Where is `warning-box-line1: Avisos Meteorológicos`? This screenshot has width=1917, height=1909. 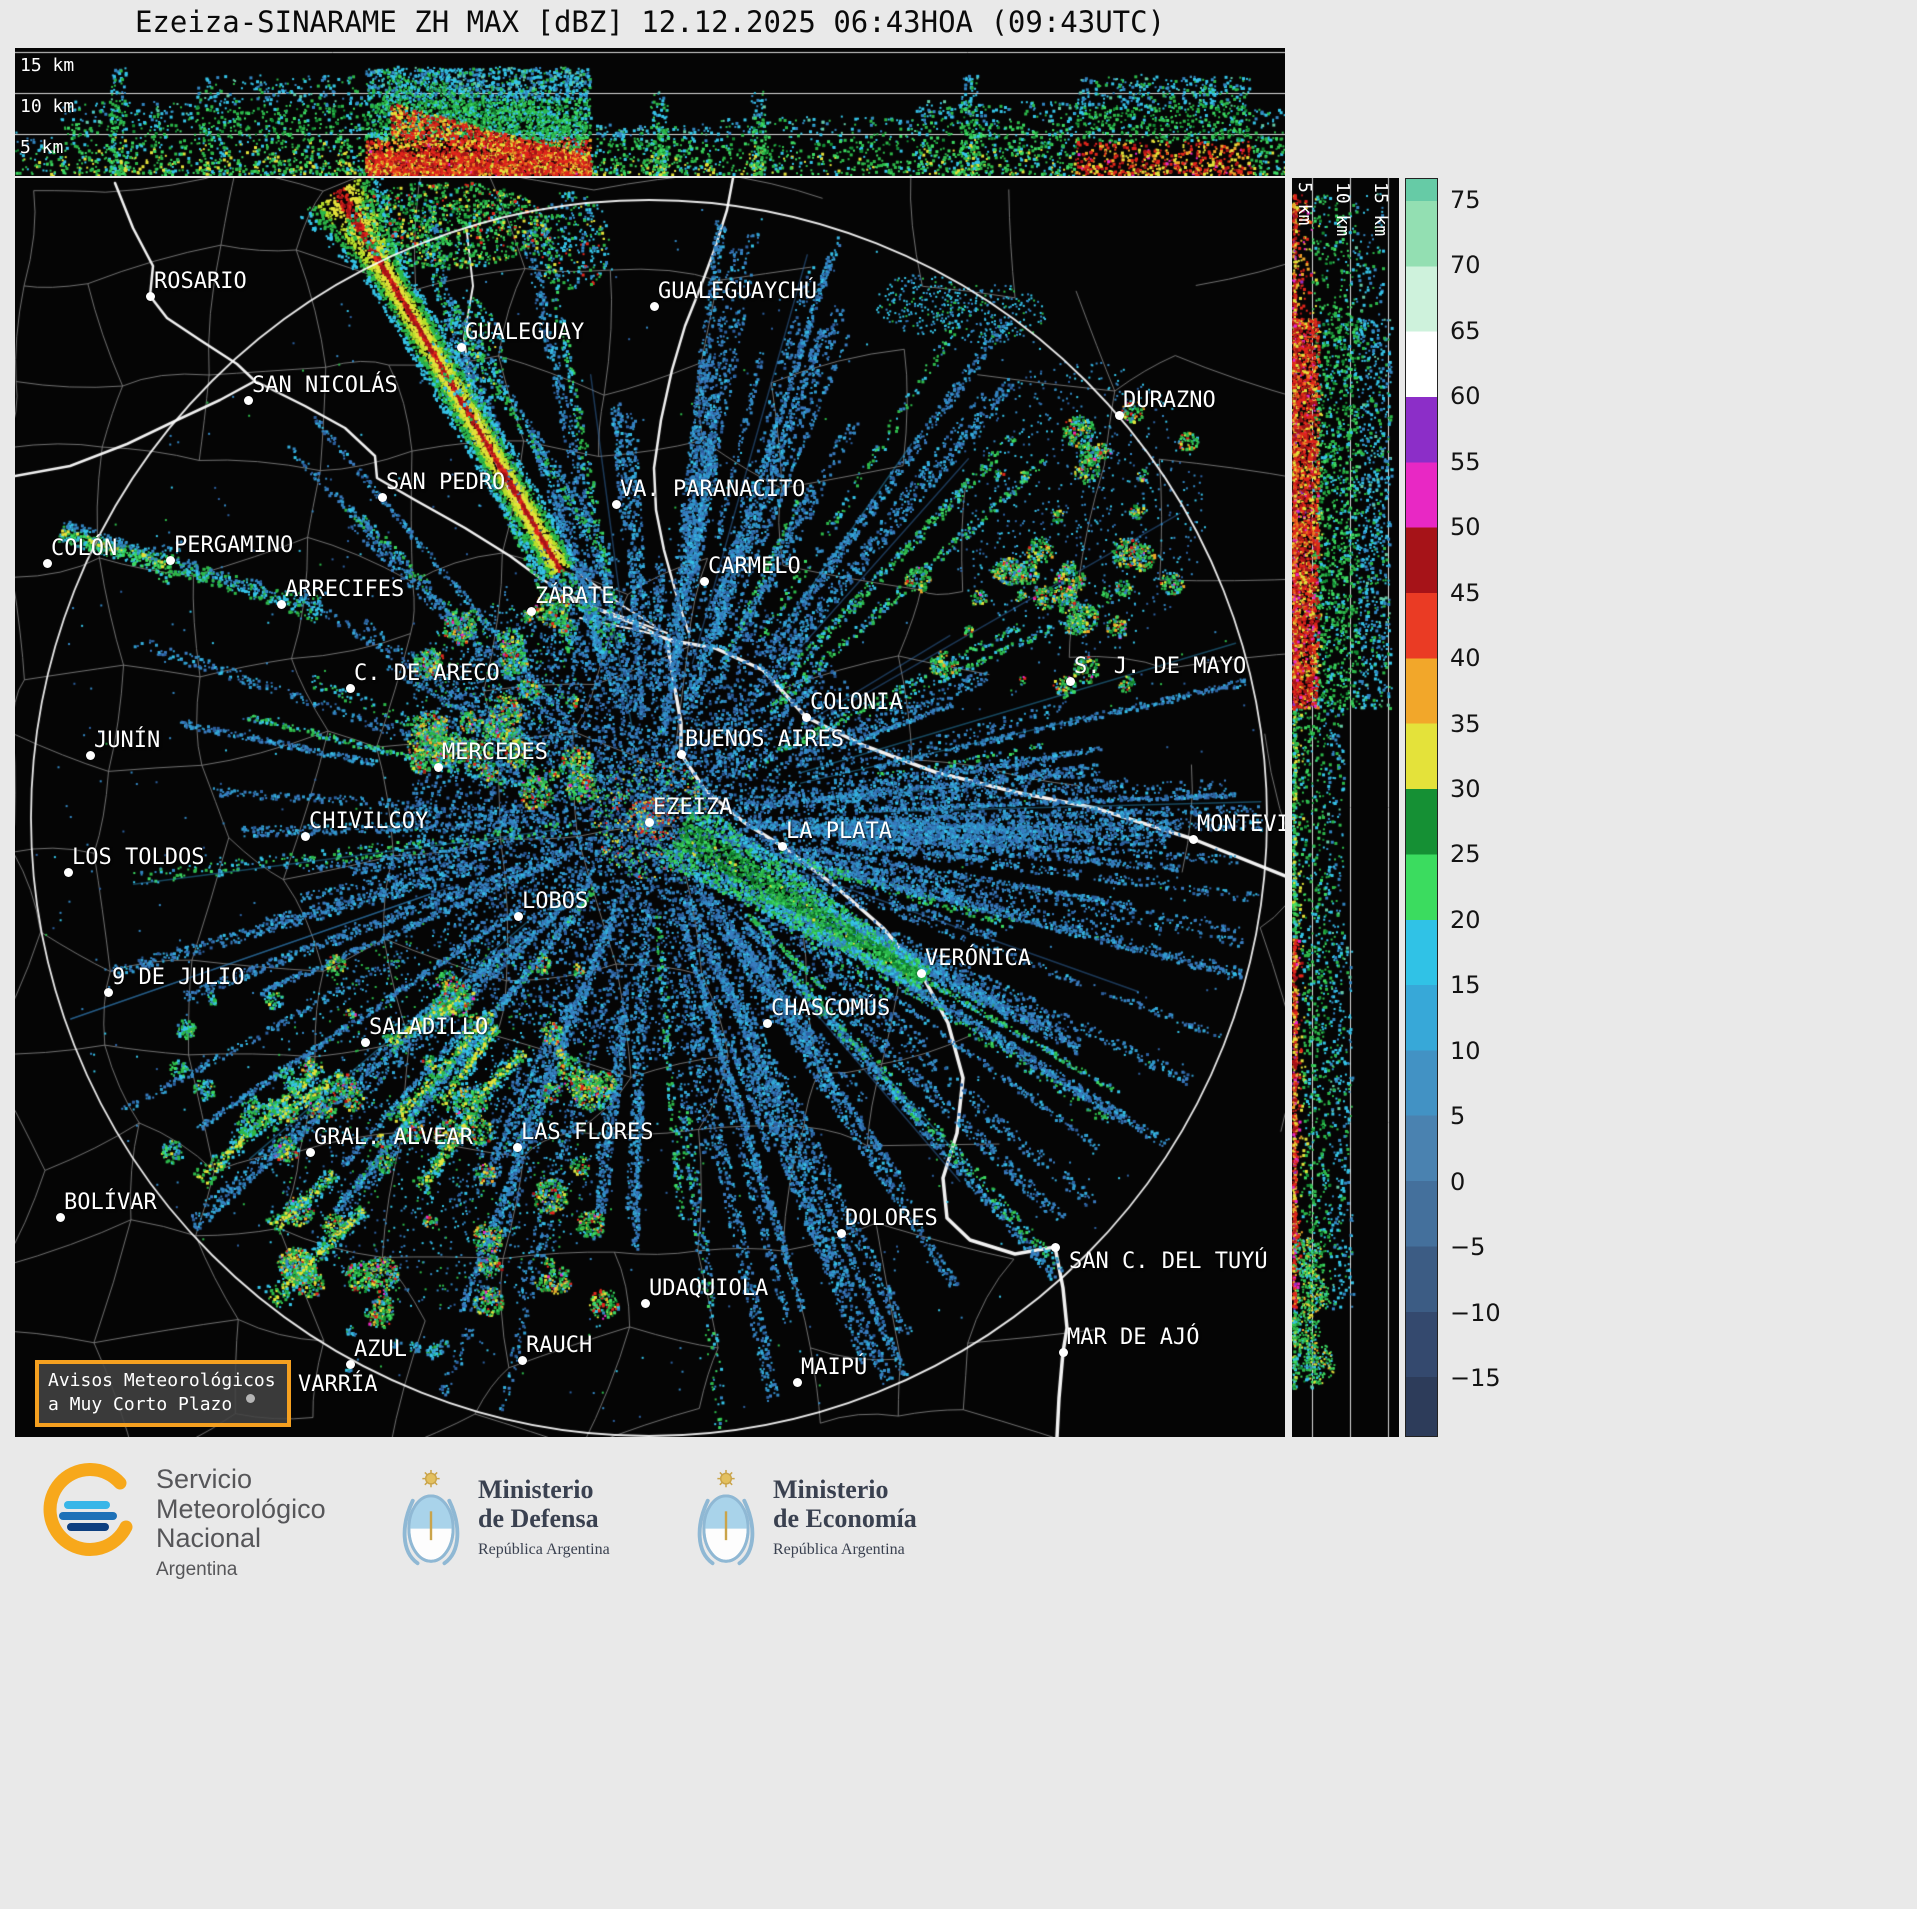 warning-box-line1: Avisos Meteorológicos is located at coordinates (162, 1380).